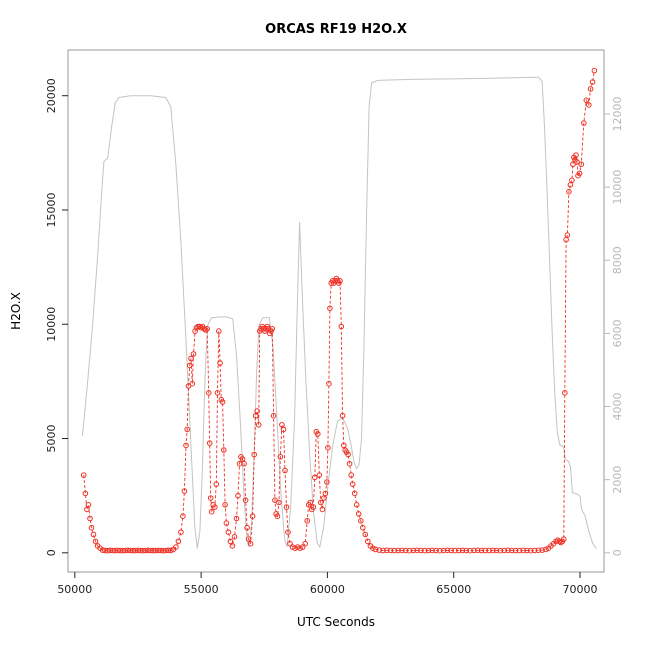 This screenshot has width=650, height=650. I want to click on svg-text: 15000, so click(51, 209).